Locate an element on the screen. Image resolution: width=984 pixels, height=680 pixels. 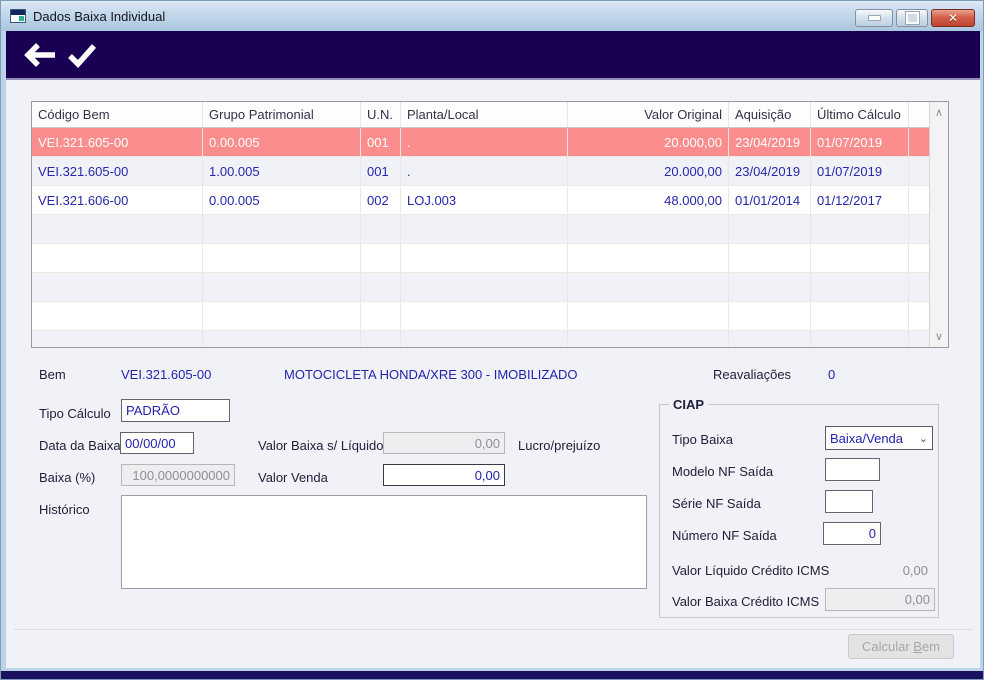
calcular-bem-button: Calcular Bem is located at coordinates (901, 646).